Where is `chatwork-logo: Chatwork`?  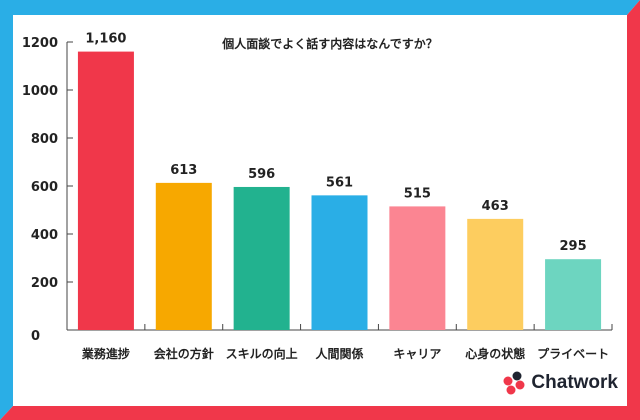 chatwork-logo: Chatwork is located at coordinates (560, 383).